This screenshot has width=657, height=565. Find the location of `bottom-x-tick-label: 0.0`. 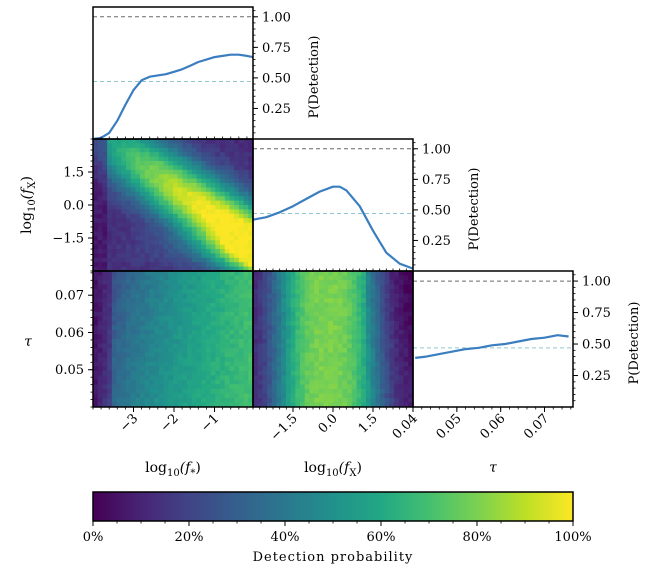

bottom-x-tick-label: 0.0 is located at coordinates (328, 423).